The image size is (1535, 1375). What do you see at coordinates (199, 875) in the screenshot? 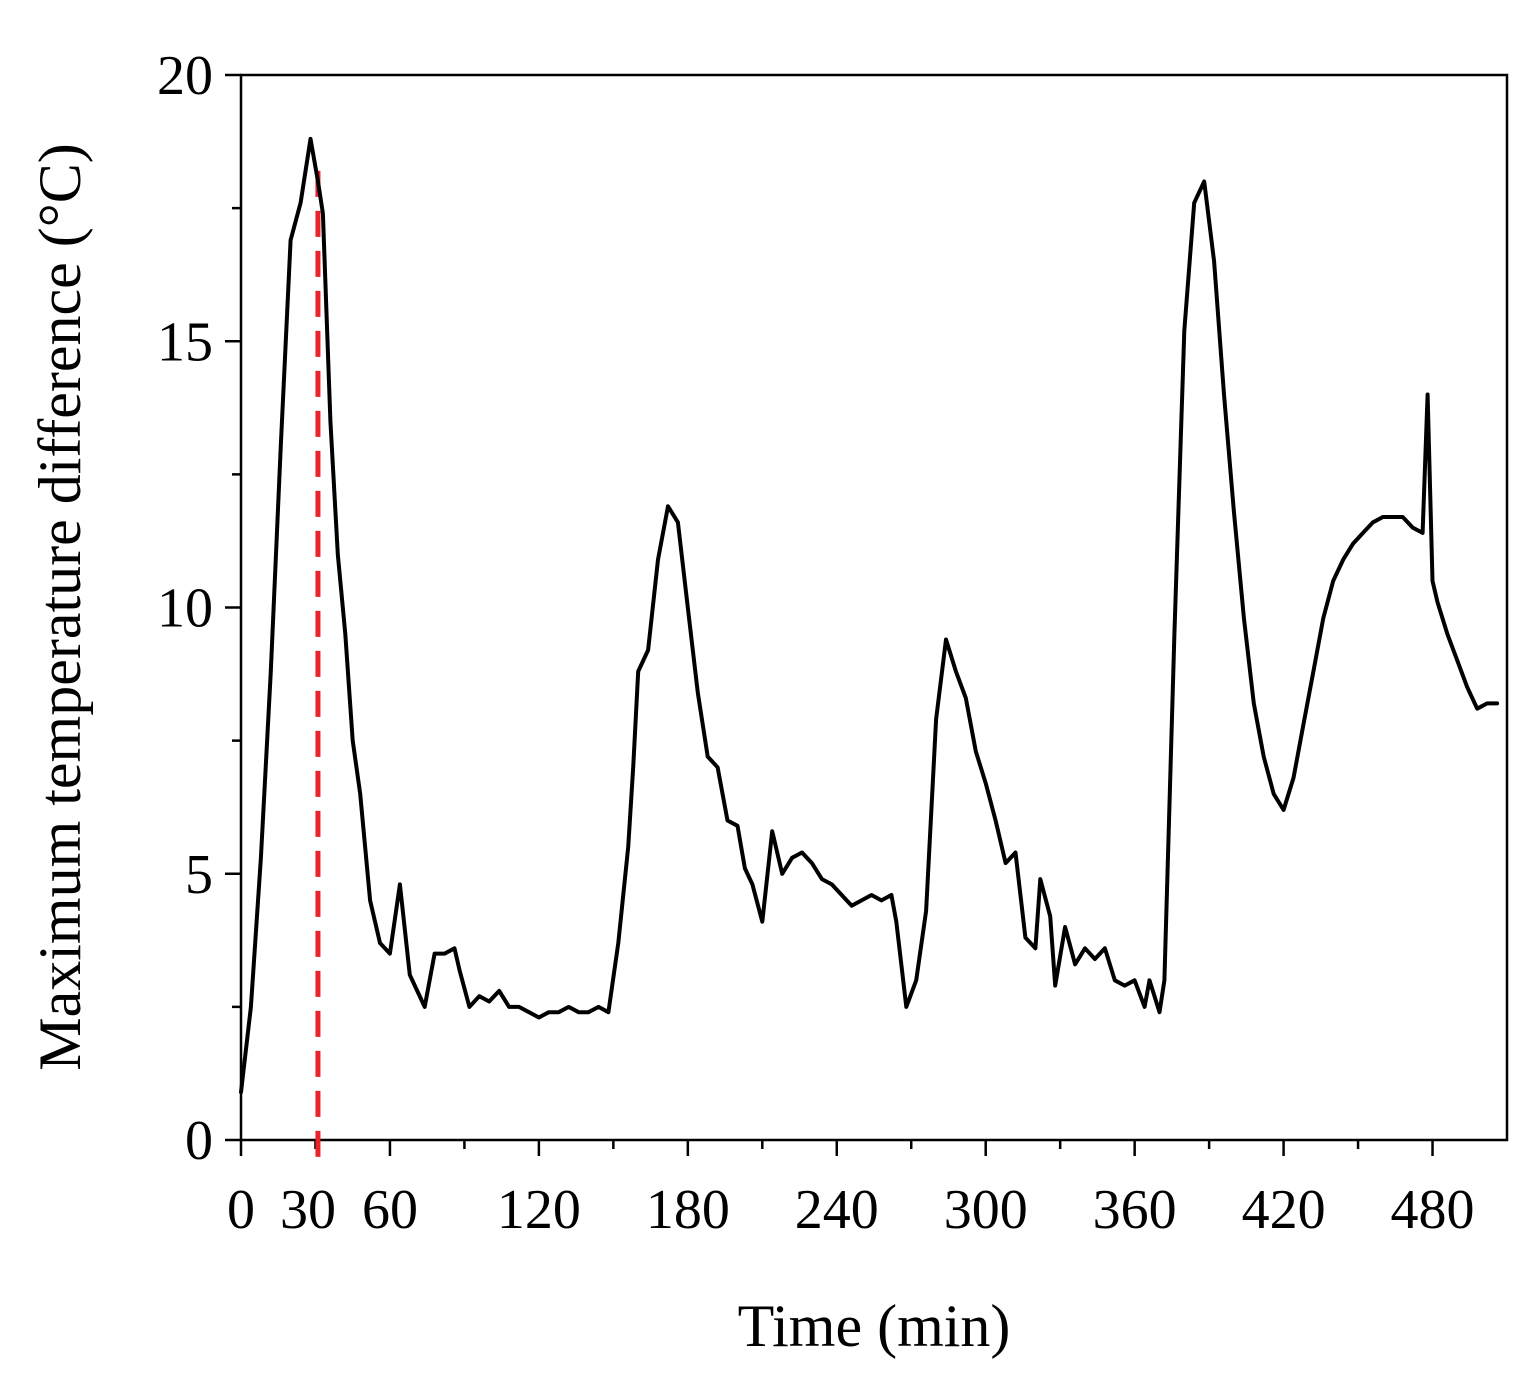
I see `y-tick-label: 5` at bounding box center [199, 875].